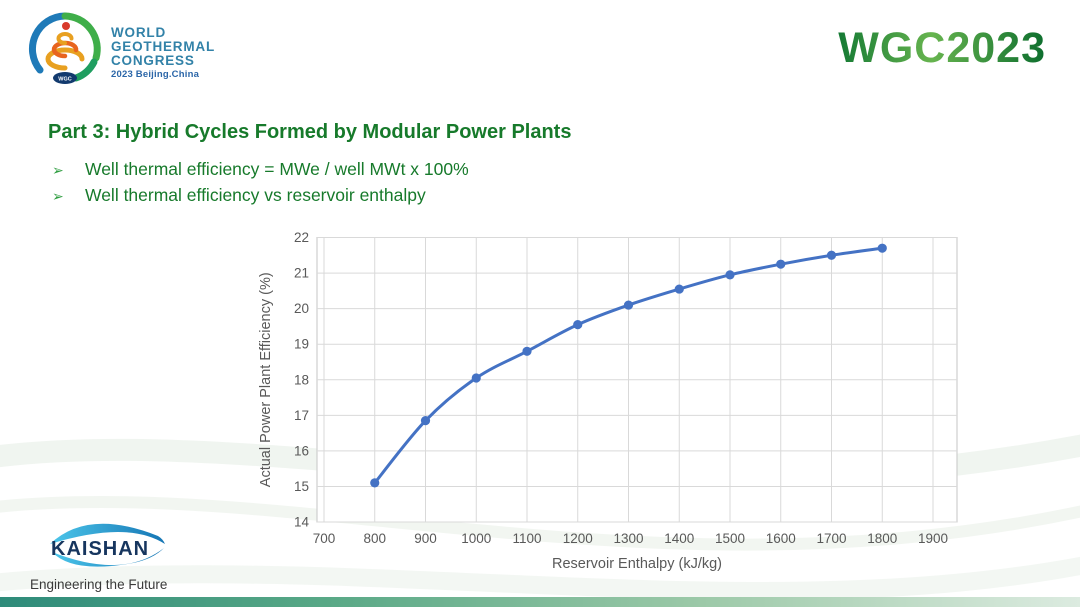 Image resolution: width=1080 pixels, height=607 pixels. I want to click on kaishan-logo: KAISHAN, so click(107, 545).